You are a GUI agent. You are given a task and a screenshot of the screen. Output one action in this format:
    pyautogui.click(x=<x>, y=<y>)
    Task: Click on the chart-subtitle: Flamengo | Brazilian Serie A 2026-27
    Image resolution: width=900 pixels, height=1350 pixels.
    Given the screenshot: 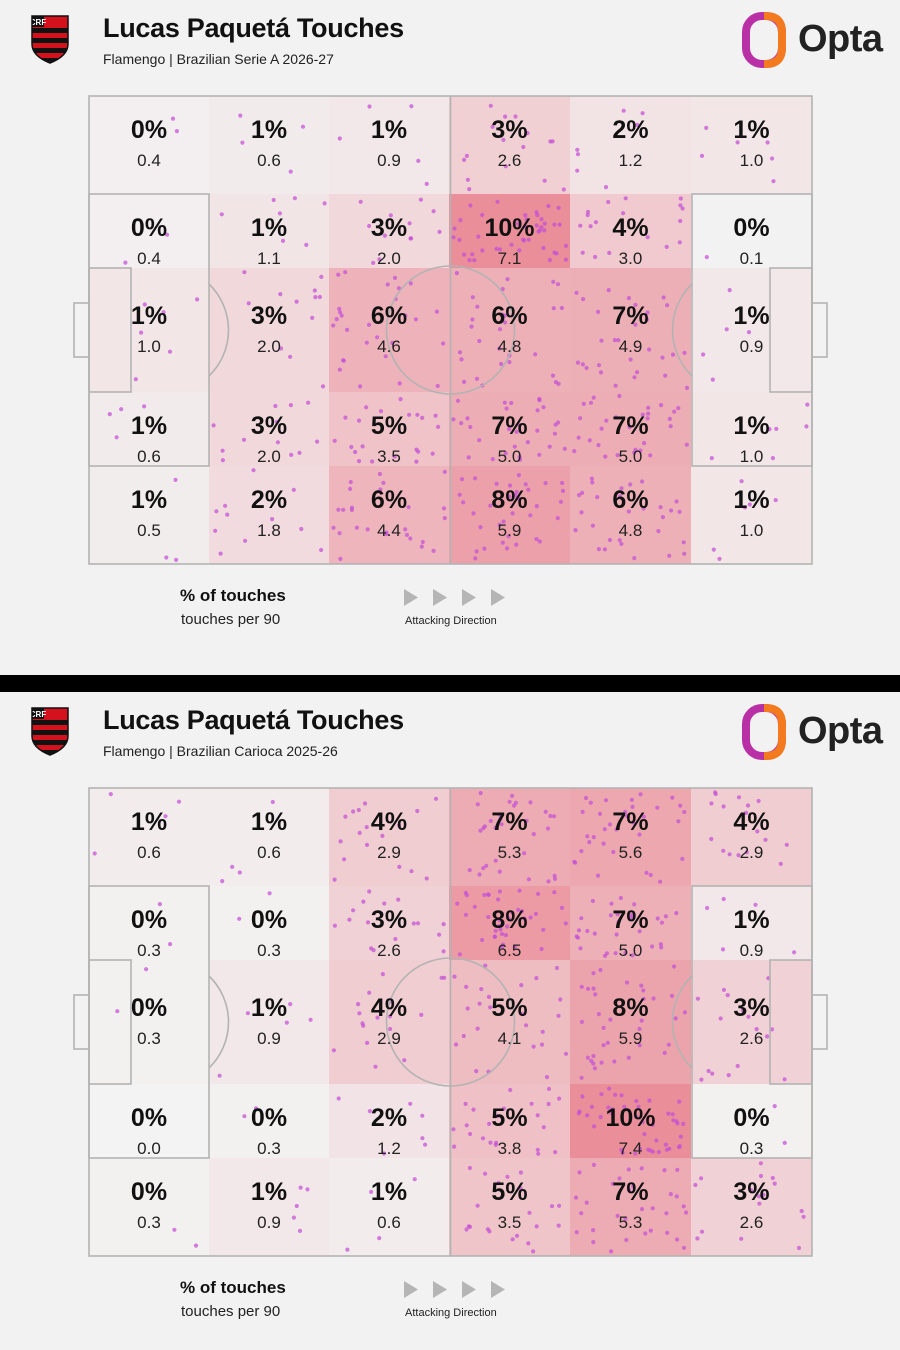 What is the action you would take?
    pyautogui.click(x=218, y=59)
    